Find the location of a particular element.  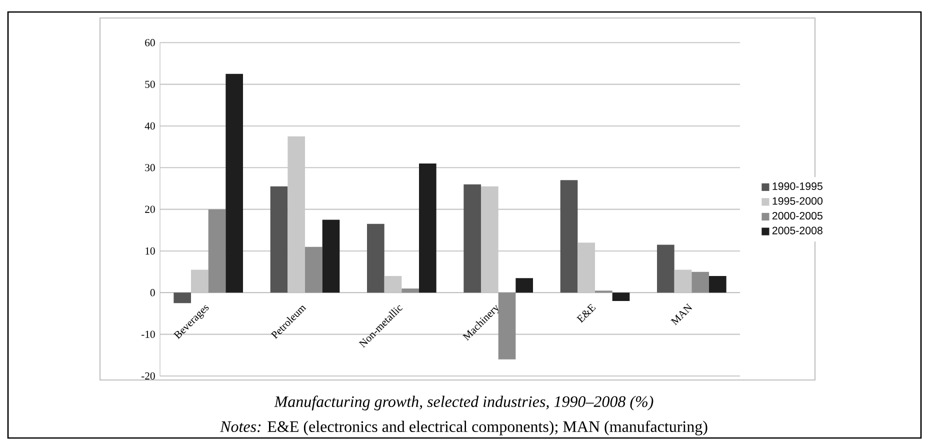

y-tick-label: 10 is located at coordinates (150, 251).